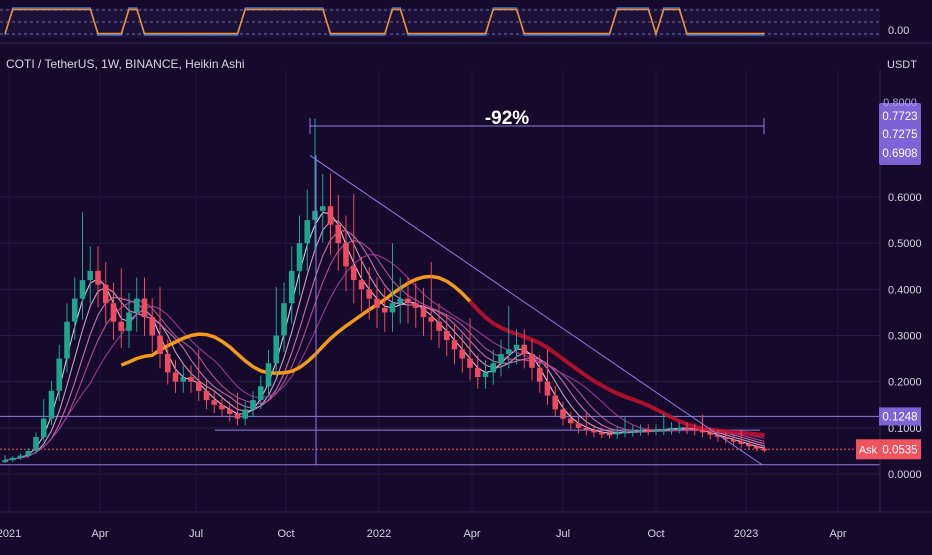 Image resolution: width=932 pixels, height=555 pixels. I want to click on oscillator-d-line, so click(384, 22).